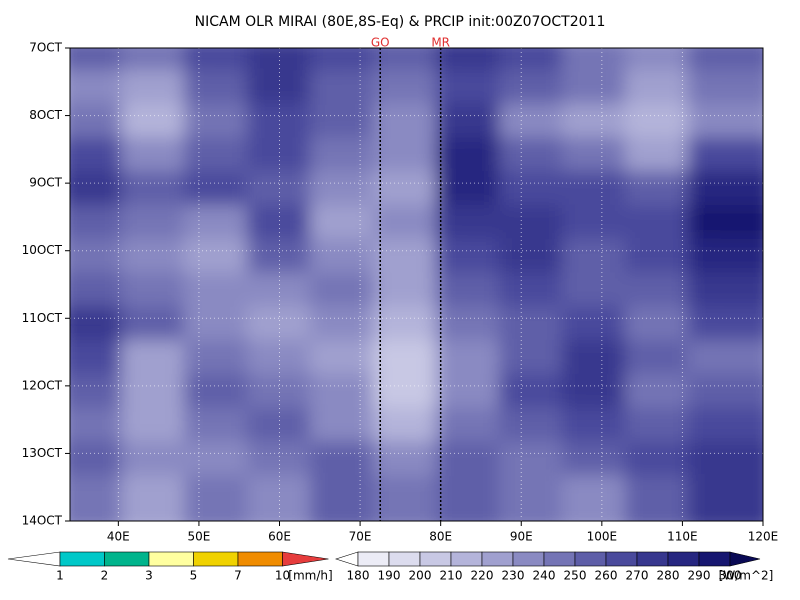  Describe the element at coordinates (763, 537) in the screenshot. I see `x-tick-label: 120E` at that location.